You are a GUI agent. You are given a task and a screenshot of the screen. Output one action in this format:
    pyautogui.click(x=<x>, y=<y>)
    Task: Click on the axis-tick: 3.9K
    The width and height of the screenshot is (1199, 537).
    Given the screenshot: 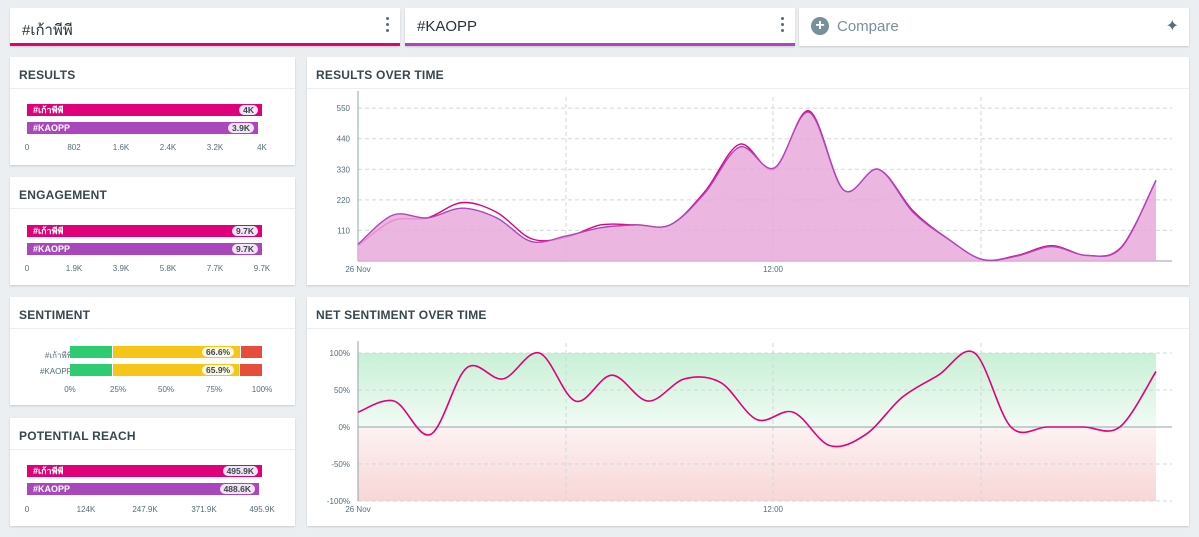 What is the action you would take?
    pyautogui.click(x=121, y=268)
    